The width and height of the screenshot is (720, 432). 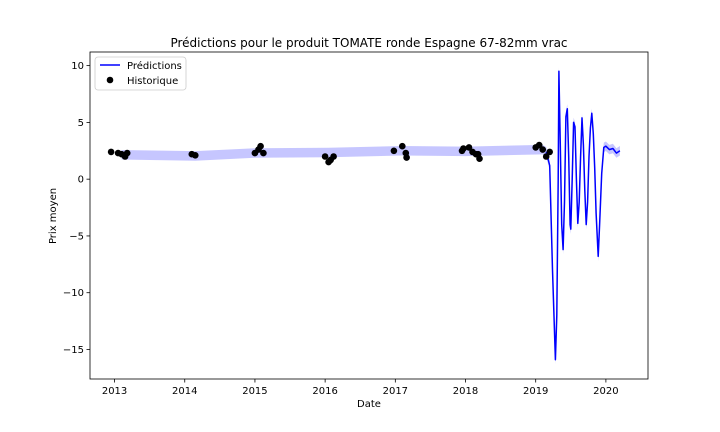 What do you see at coordinates (77, 66) in the screenshot?
I see `y-tick-label: 10` at bounding box center [77, 66].